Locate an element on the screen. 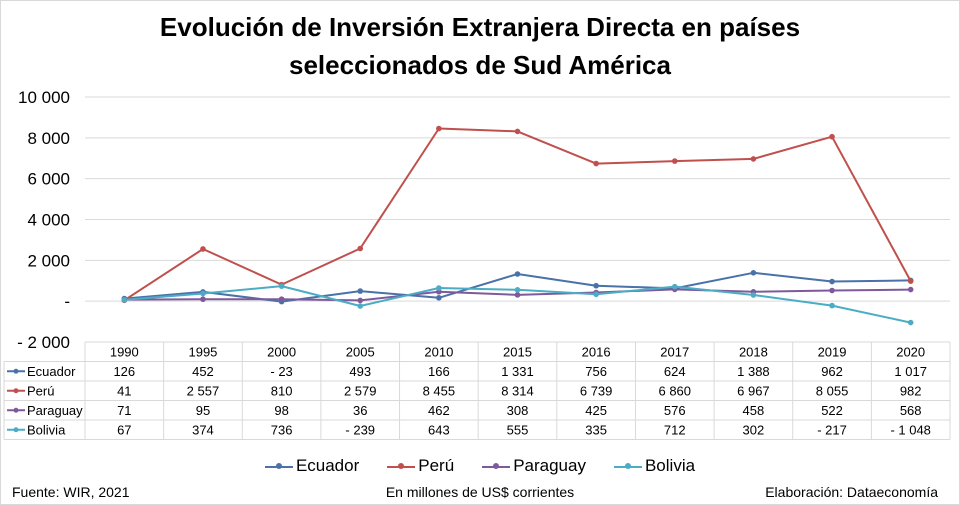 The image size is (960, 505). table-cell-value: 756 is located at coordinates (596, 371).